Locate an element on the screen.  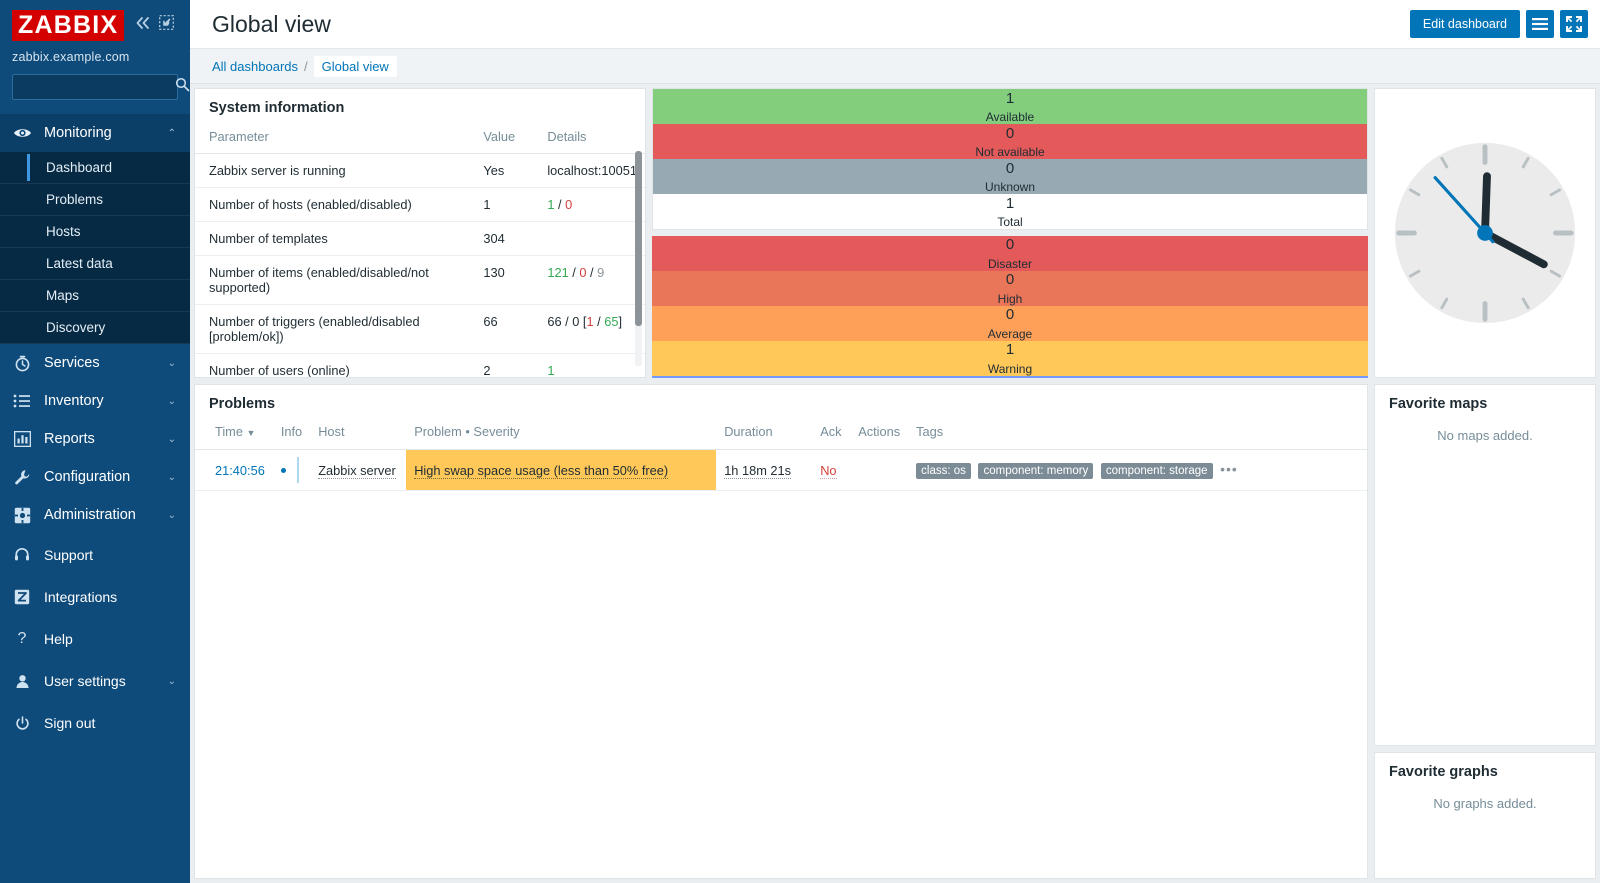
sidebar-item-hosts: Hosts is located at coordinates (95, 232).